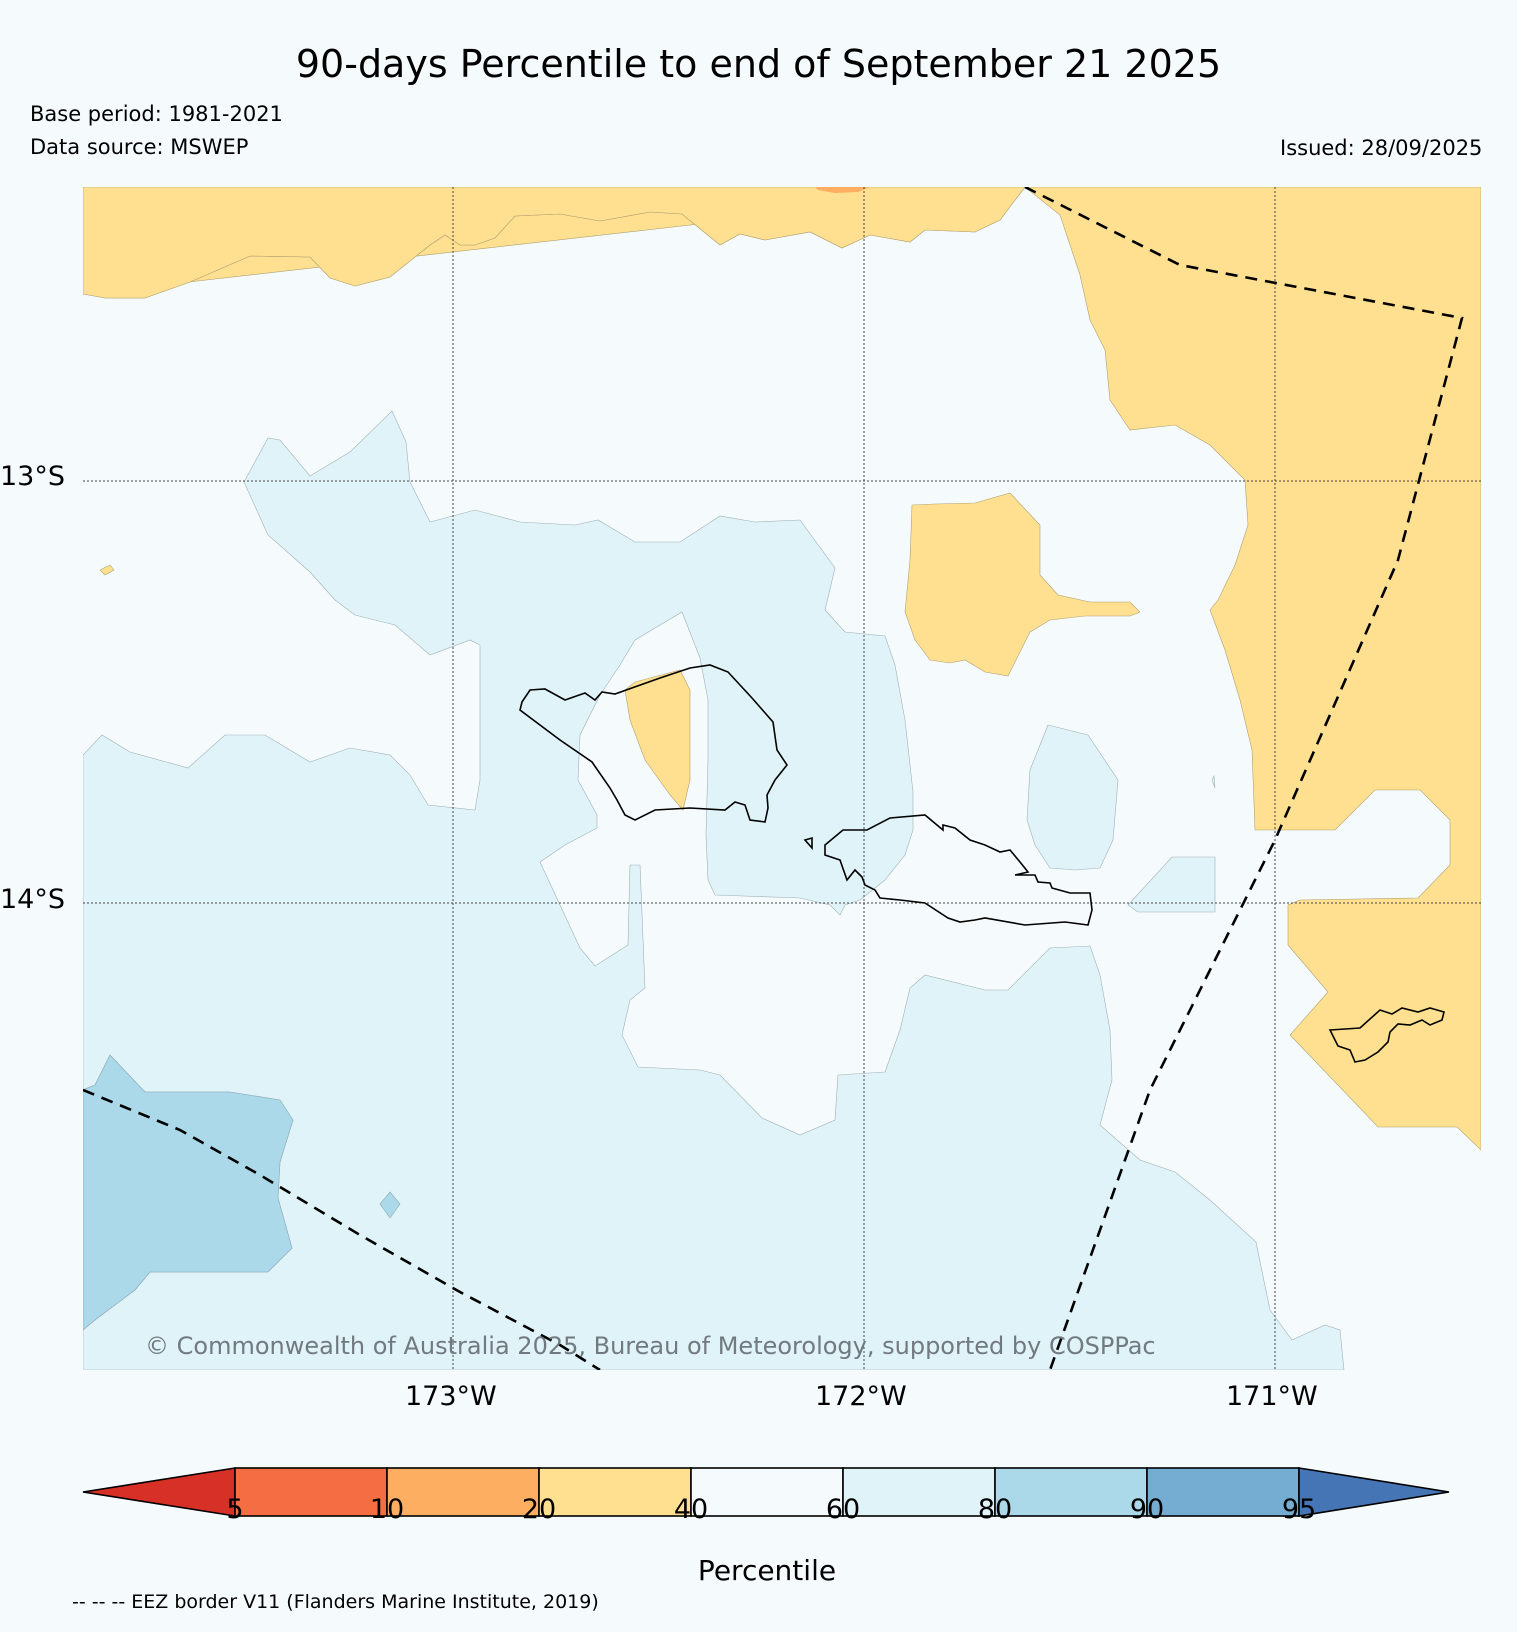 The width and height of the screenshot is (1517, 1632). I want to click on coastline-tutuila, so click(1386, 1035).